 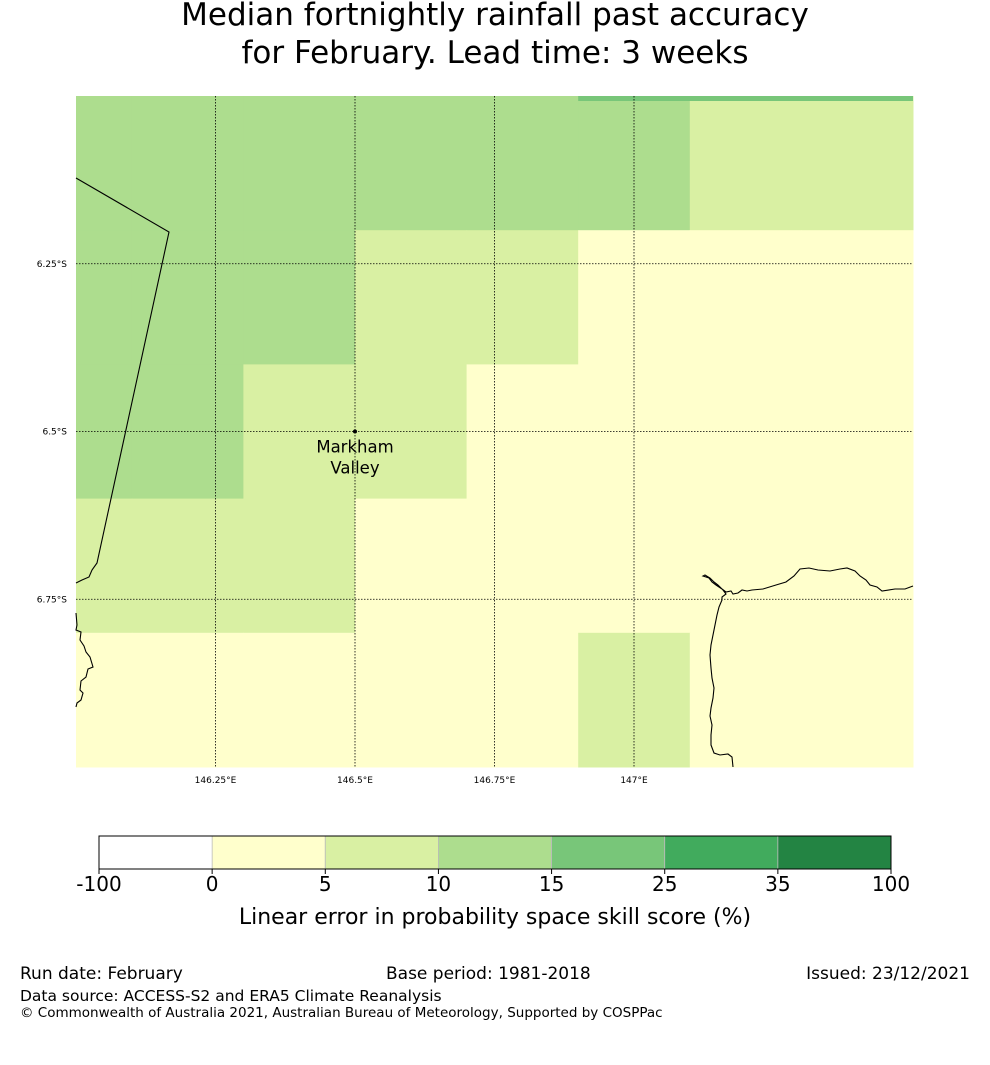 I want to click on colorbar-tick-label: 5, so click(x=325, y=884).